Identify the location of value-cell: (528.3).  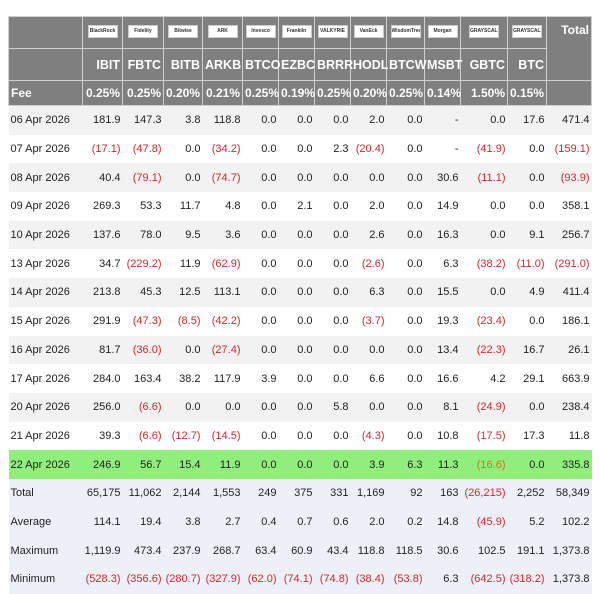
(102, 579).